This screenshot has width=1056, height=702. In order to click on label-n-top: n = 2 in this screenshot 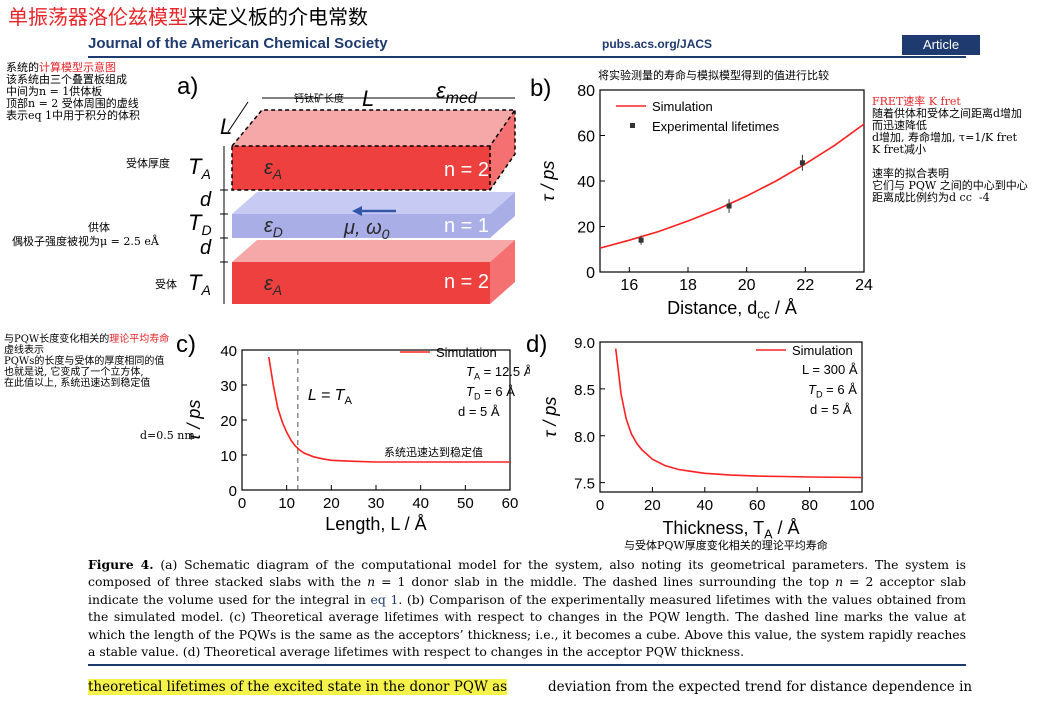, I will do `click(466, 170)`.